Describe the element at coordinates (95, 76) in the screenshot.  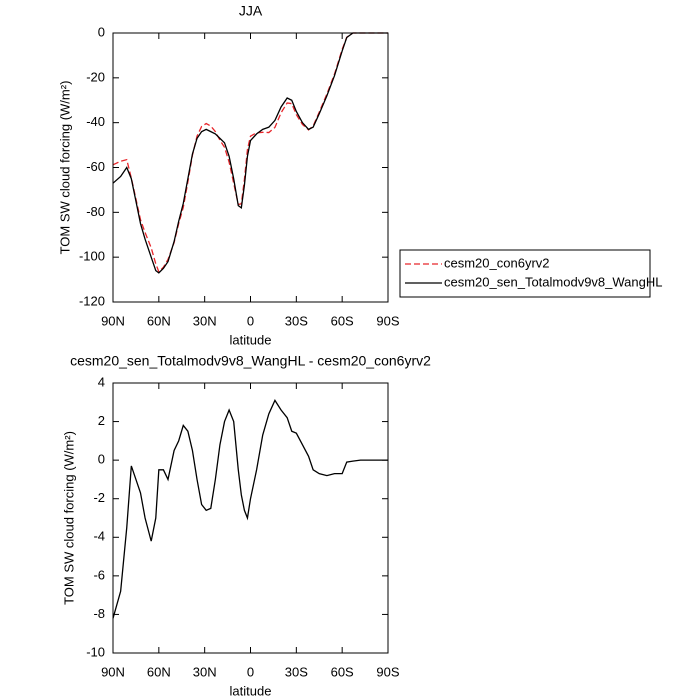
I see `y-tick-label: -20` at that location.